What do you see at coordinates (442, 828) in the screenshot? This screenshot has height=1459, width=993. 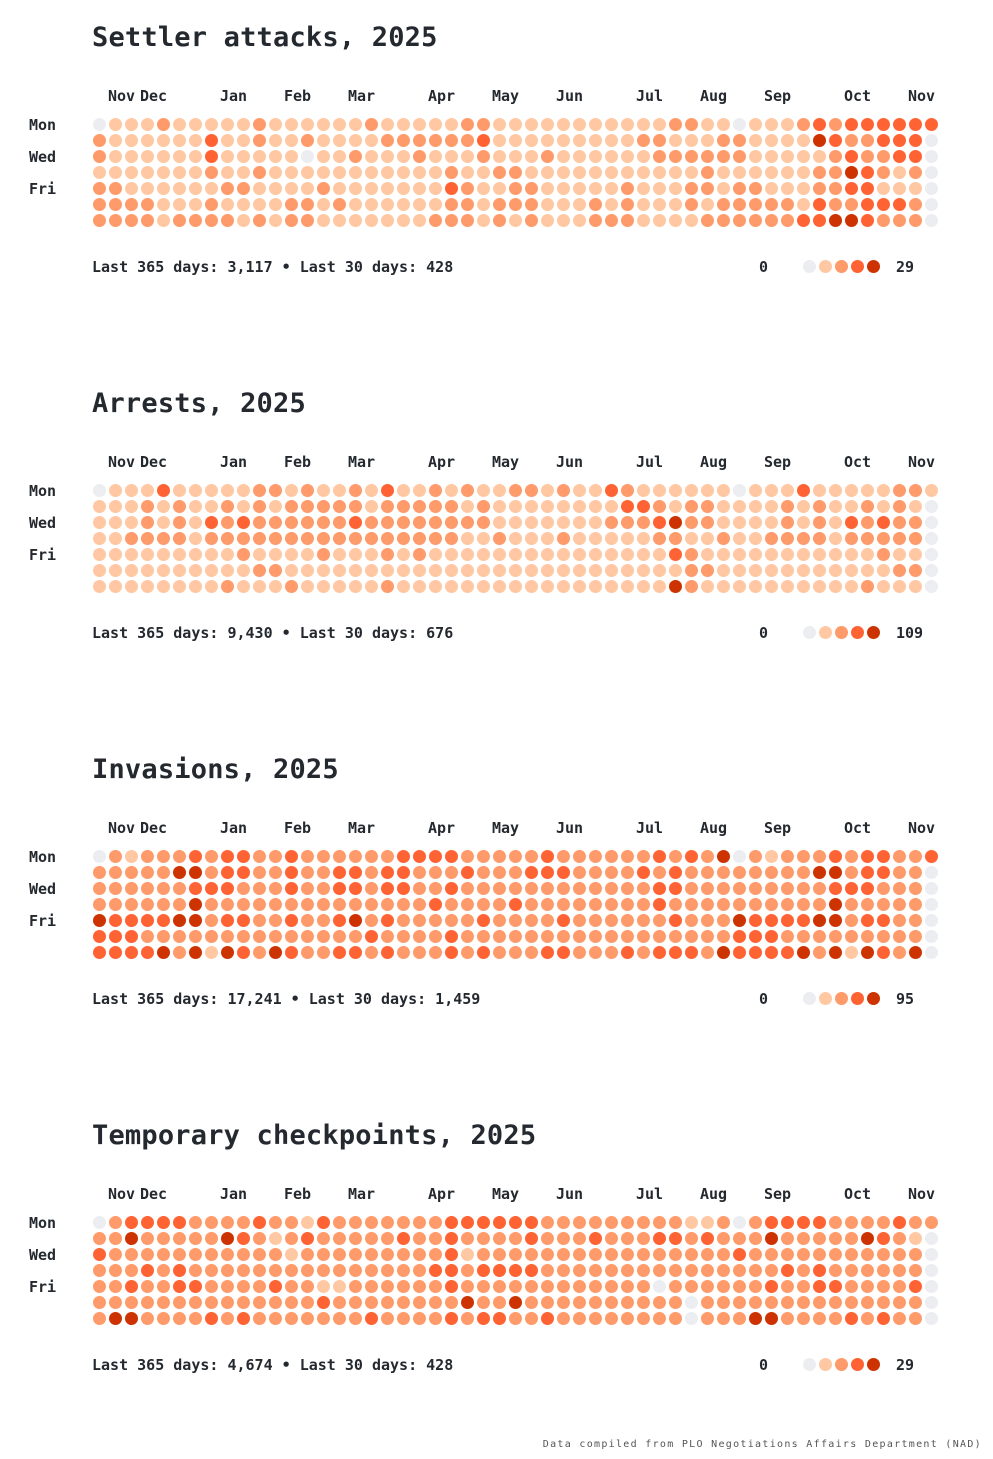 I see `month-label: Apr` at bounding box center [442, 828].